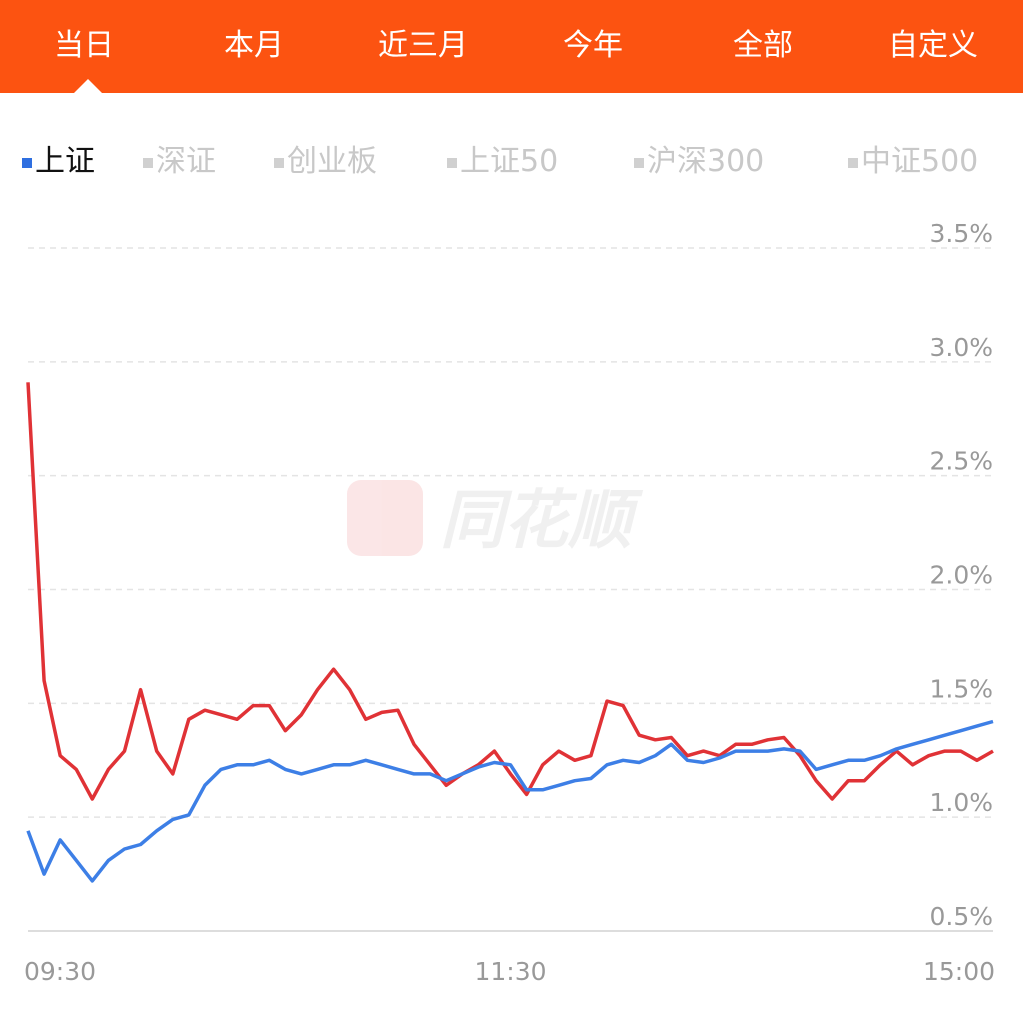  What do you see at coordinates (933, 45) in the screenshot?
I see `period-tab: 自定义` at bounding box center [933, 45].